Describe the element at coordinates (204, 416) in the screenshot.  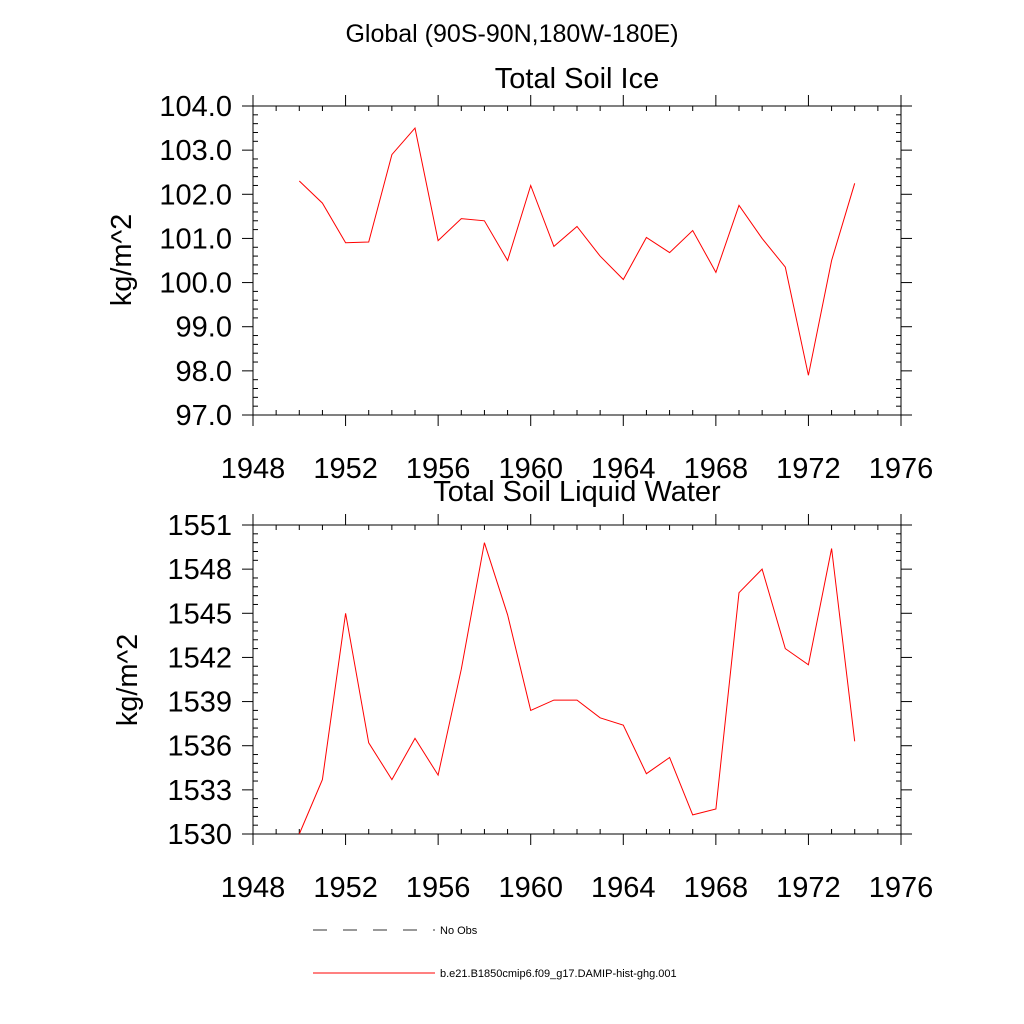
I see `y-tick-label: 97.0` at that location.